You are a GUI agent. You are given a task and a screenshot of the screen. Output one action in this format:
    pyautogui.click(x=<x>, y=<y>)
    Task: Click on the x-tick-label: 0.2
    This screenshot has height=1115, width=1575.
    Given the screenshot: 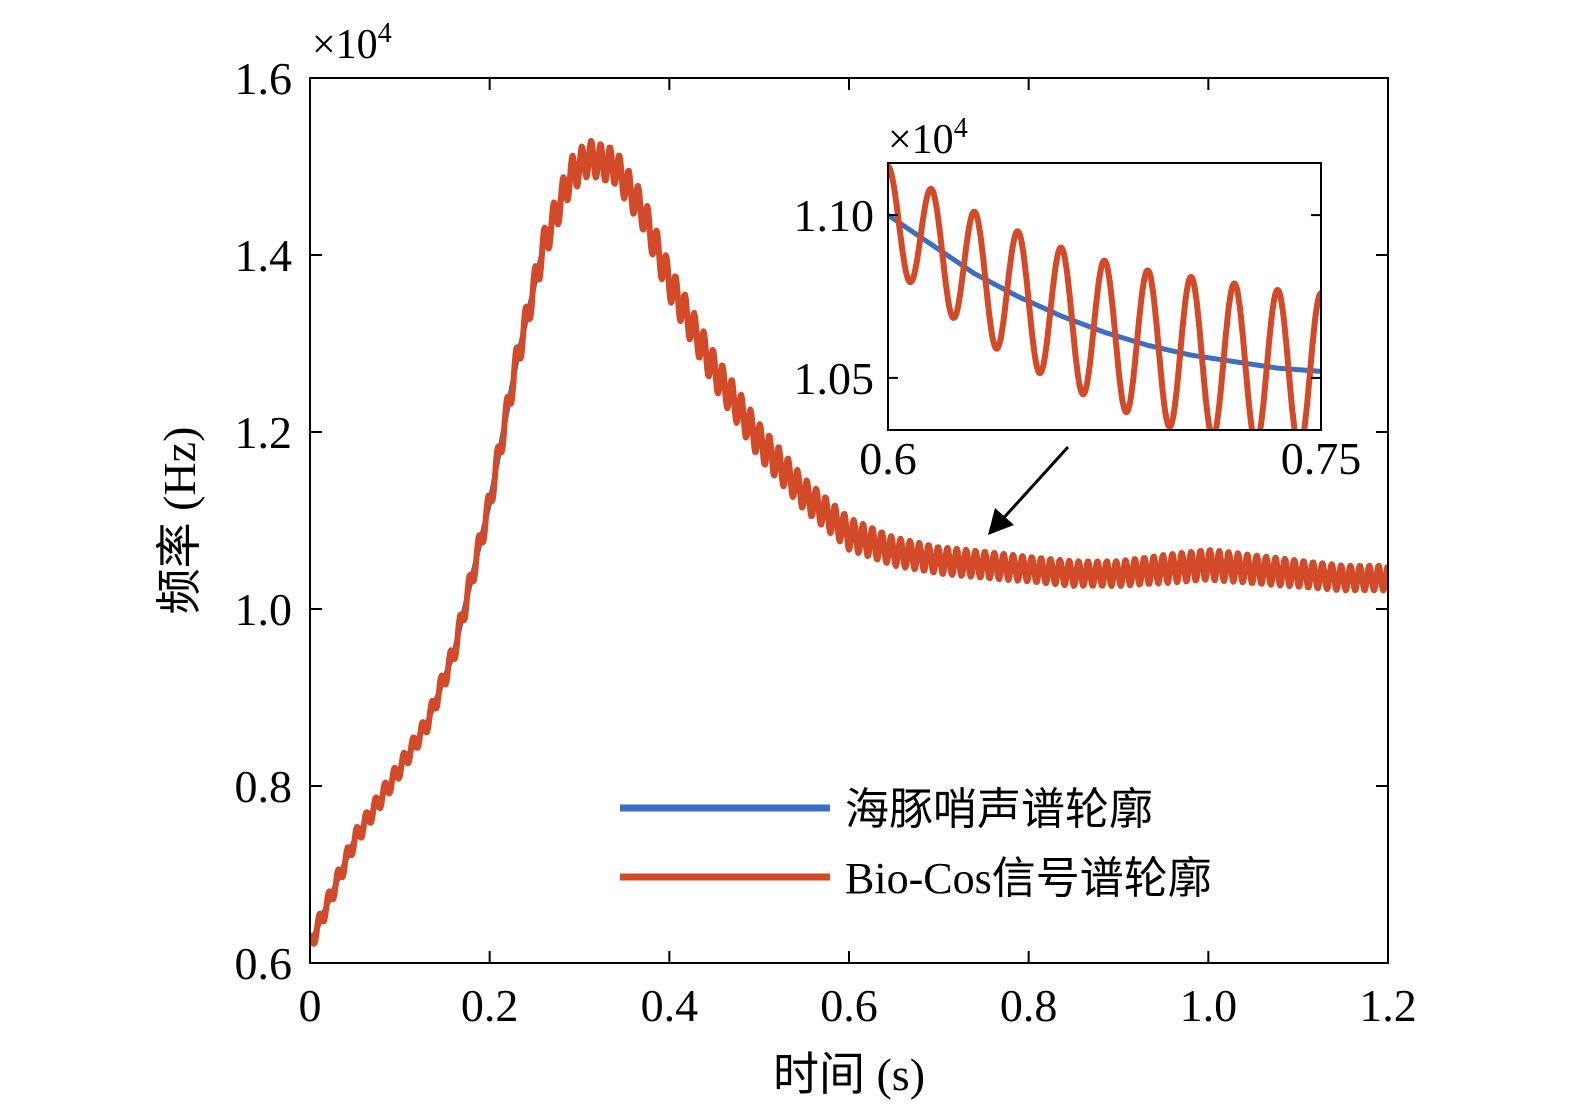 What is the action you would take?
    pyautogui.click(x=490, y=1005)
    